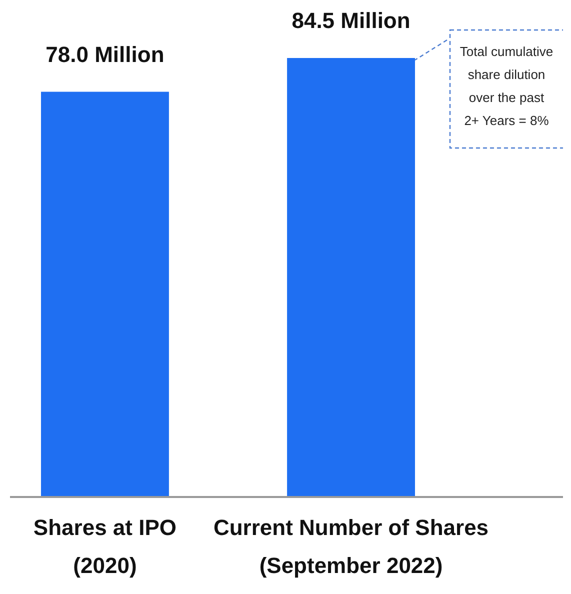 The width and height of the screenshot is (571, 594). What do you see at coordinates (105, 546) in the screenshot?
I see `x-tick-label: Shares at IPO (2020)` at bounding box center [105, 546].